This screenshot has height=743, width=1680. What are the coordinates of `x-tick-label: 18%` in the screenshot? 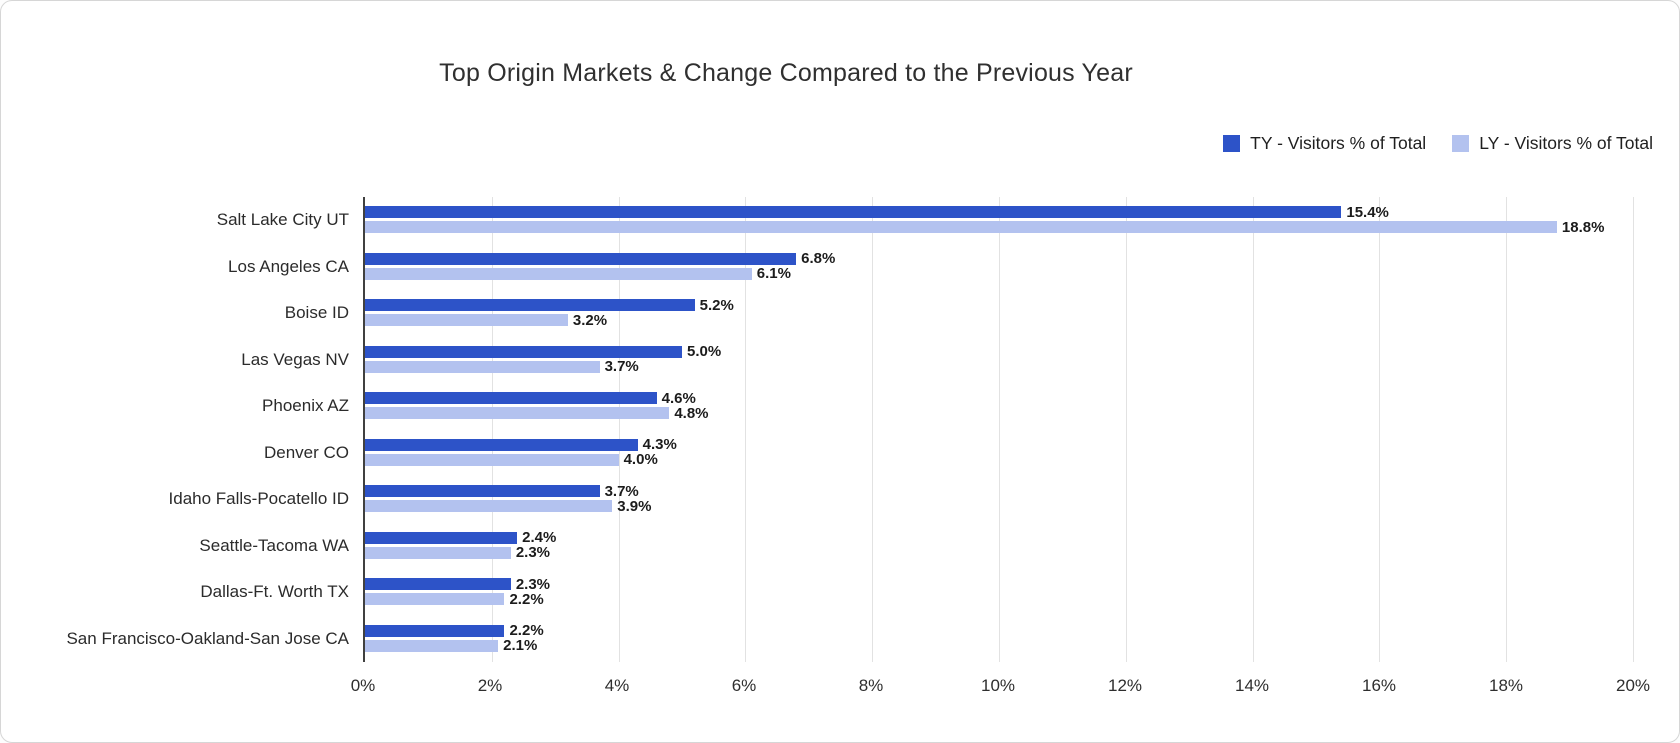 It's located at (1506, 685).